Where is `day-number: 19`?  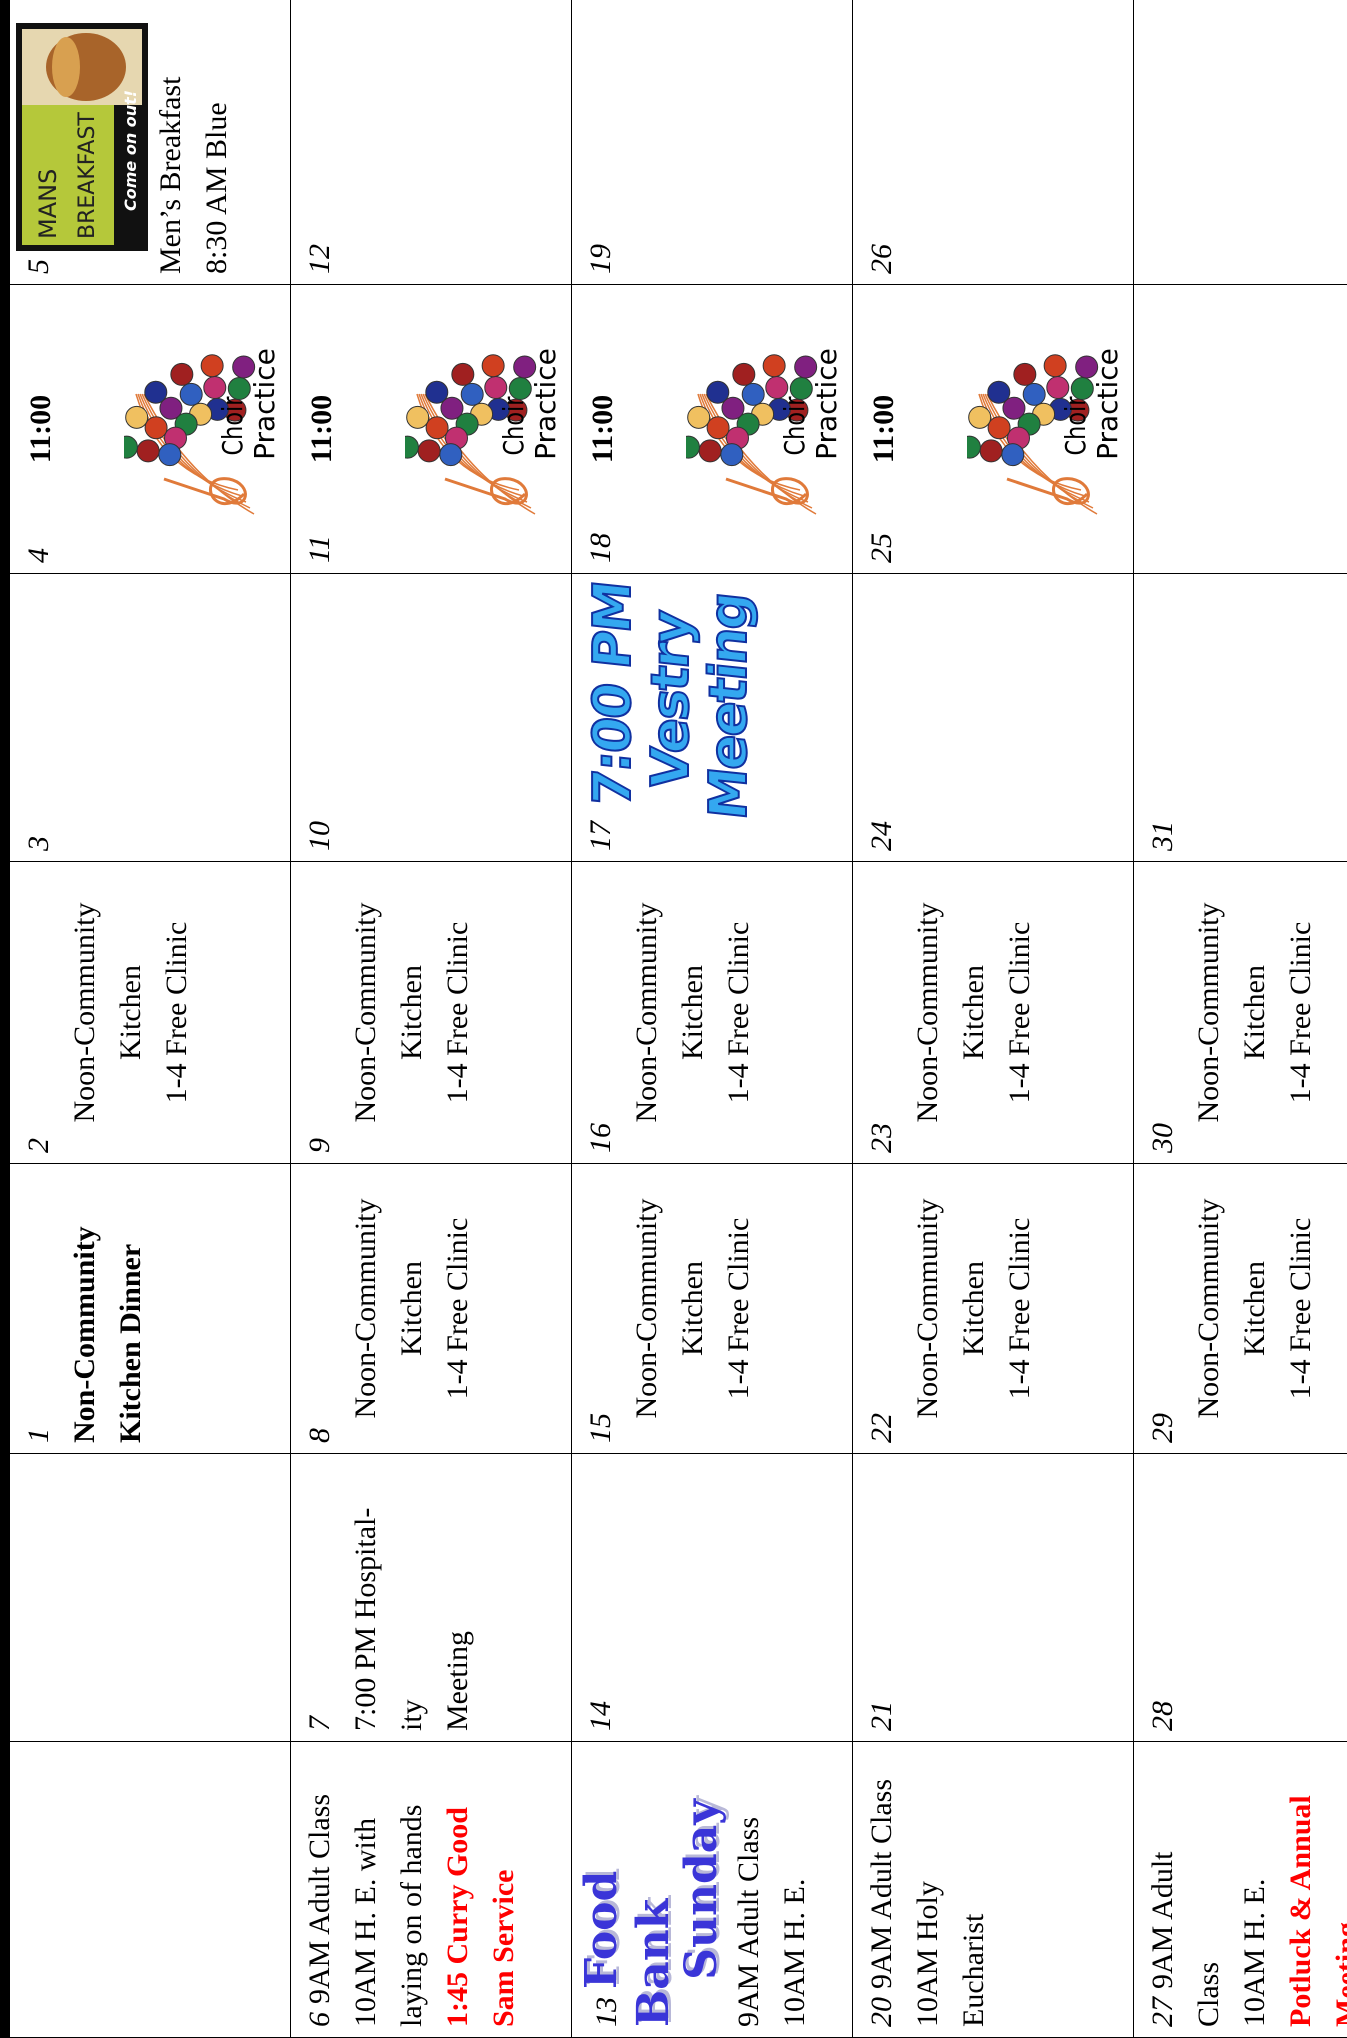
day-number: 19 is located at coordinates (600, 259).